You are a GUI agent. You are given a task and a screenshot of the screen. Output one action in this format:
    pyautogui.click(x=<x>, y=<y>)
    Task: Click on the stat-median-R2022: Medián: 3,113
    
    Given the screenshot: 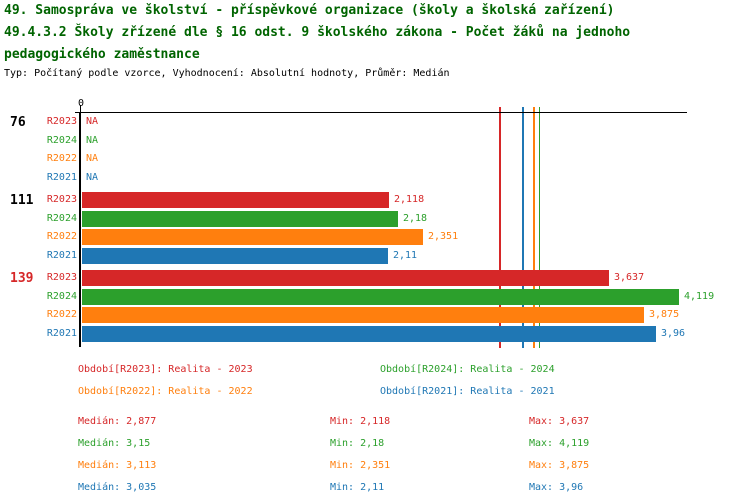 What is the action you would take?
    pyautogui.click(x=117, y=465)
    